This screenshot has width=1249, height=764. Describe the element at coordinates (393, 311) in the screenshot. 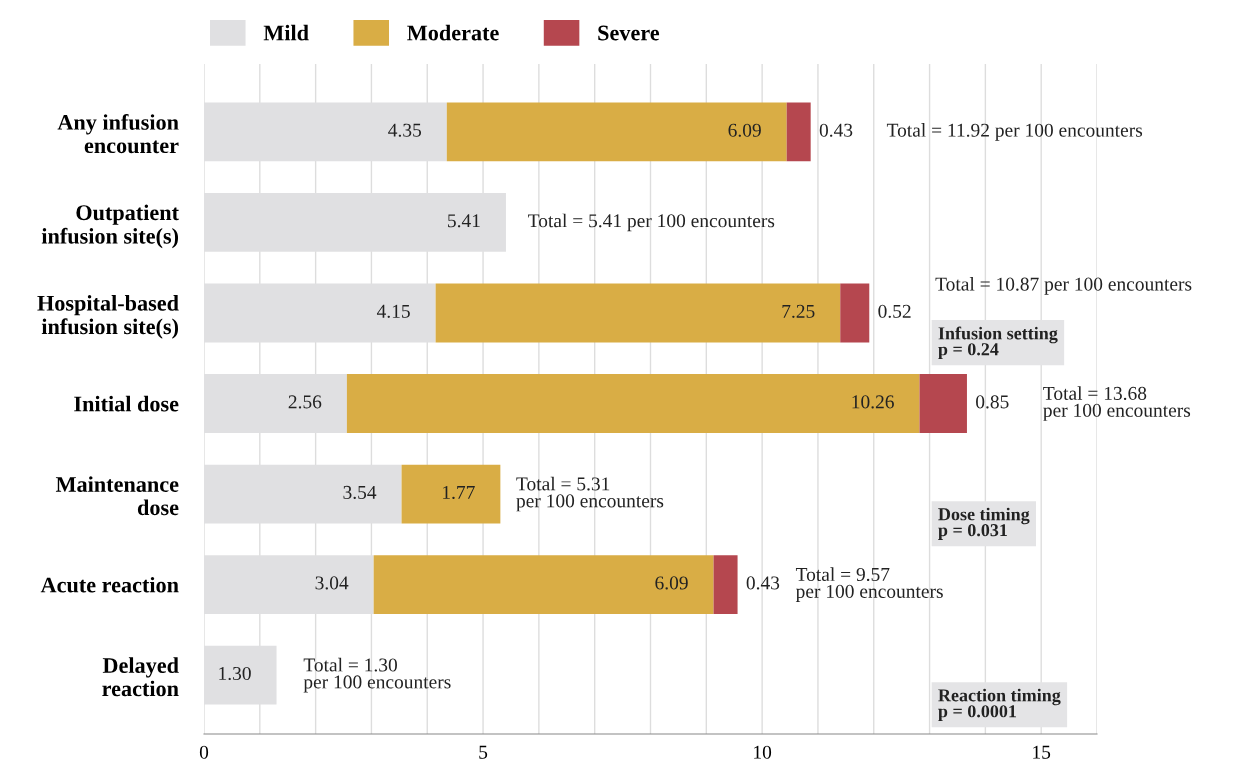

I see `data-label: 4.15` at that location.